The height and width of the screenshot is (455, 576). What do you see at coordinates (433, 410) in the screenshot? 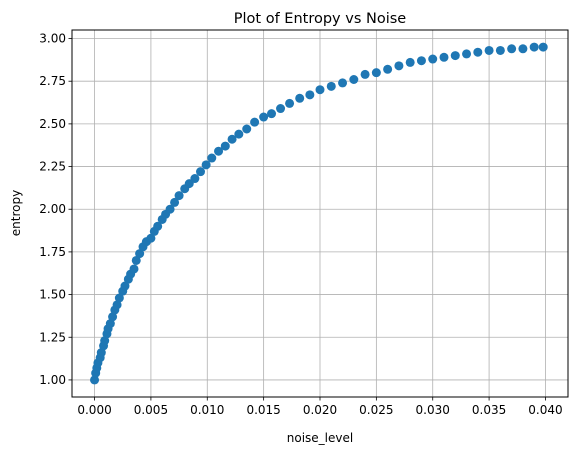
I see `x-tick-label: 0.030` at bounding box center [433, 410].